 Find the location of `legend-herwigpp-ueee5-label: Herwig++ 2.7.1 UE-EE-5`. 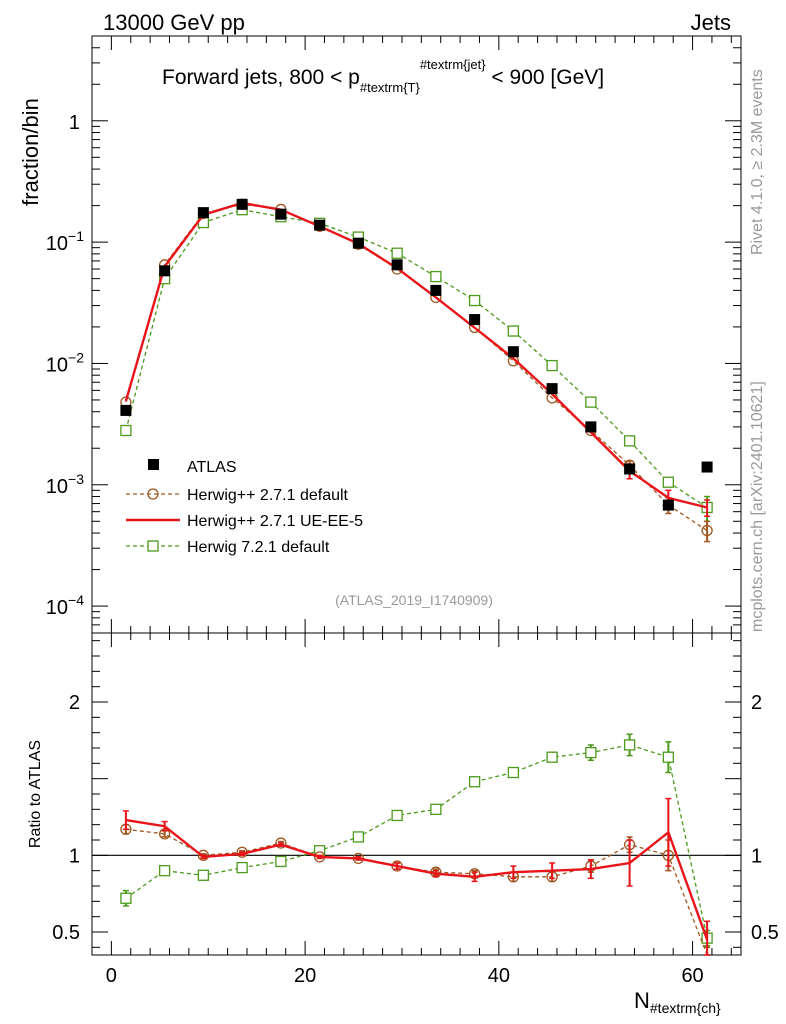

legend-herwigpp-ueee5-label: Herwig++ 2.7.1 UE-EE-5 is located at coordinates (275, 521).